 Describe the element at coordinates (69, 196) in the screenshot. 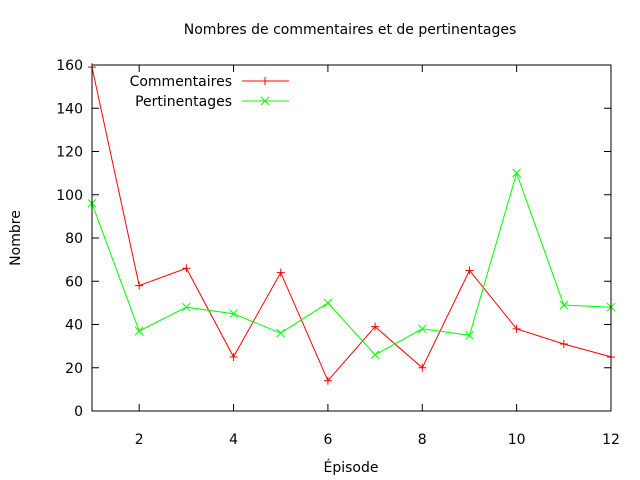

I see `y-tick-label: 100` at that location.